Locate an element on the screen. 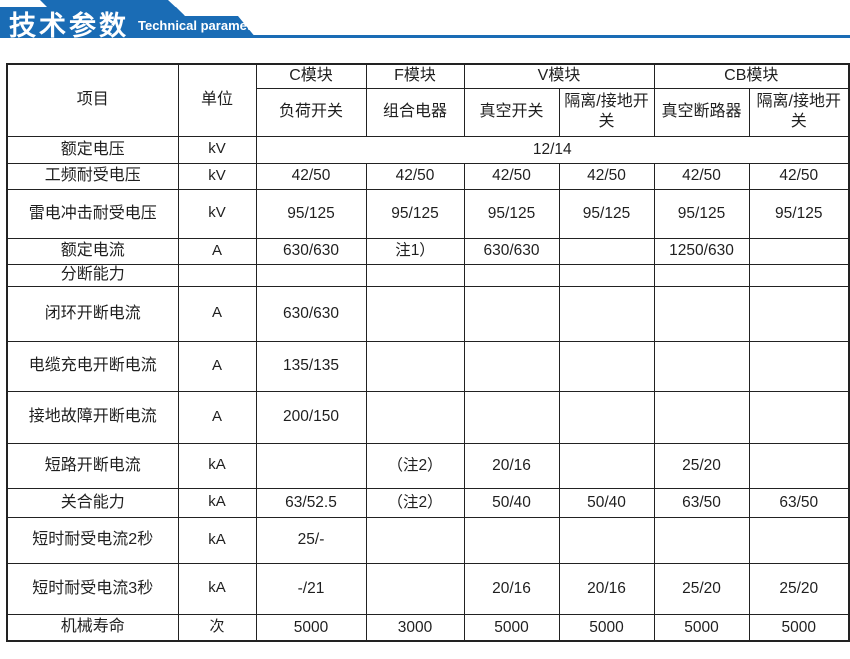 This screenshot has height=659, width=850. banner-underline is located at coordinates (425, 36).